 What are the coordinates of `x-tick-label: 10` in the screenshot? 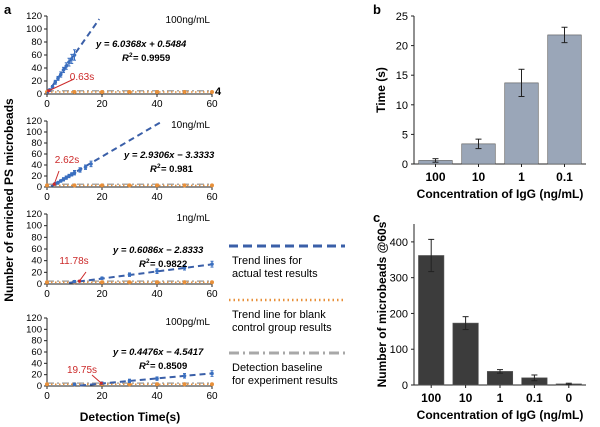 It's located at (479, 177).